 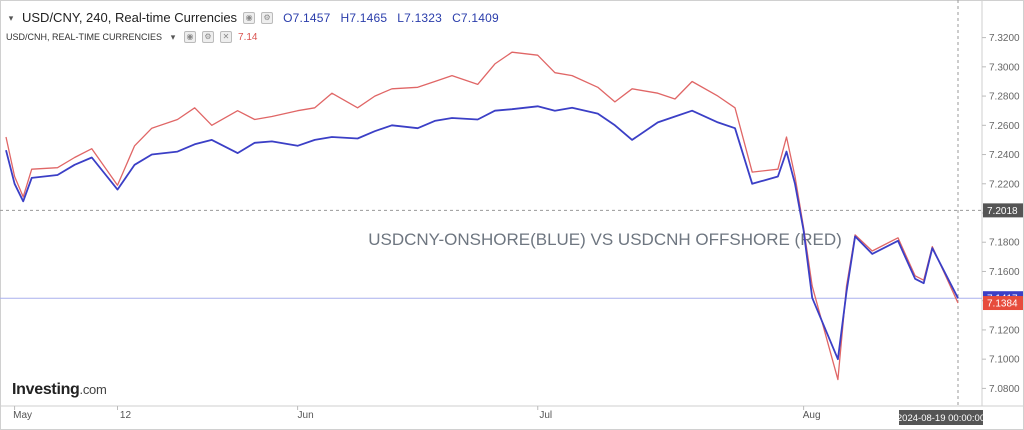 What do you see at coordinates (545, 415) in the screenshot?
I see `x-tick-label: Jul` at bounding box center [545, 415].